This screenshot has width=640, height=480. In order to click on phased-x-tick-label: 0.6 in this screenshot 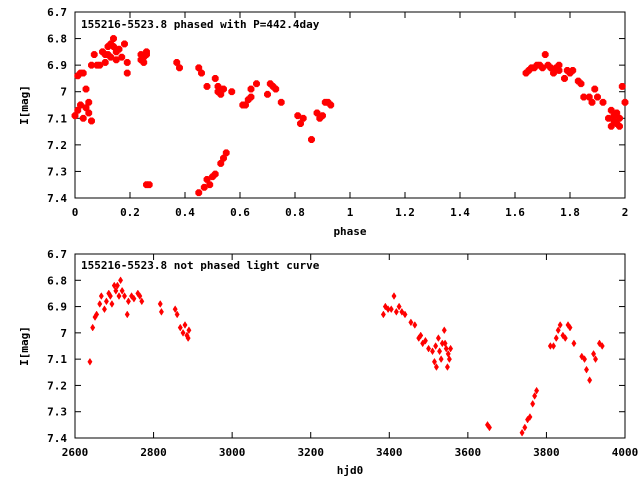, I will do `click(240, 212)`.